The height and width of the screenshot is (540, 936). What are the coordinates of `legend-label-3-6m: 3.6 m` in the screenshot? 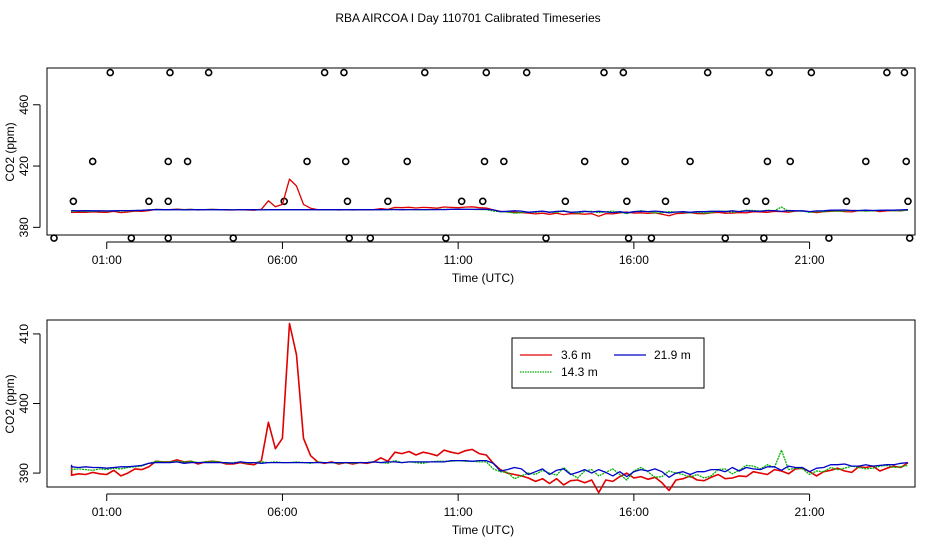 It's located at (576, 355).